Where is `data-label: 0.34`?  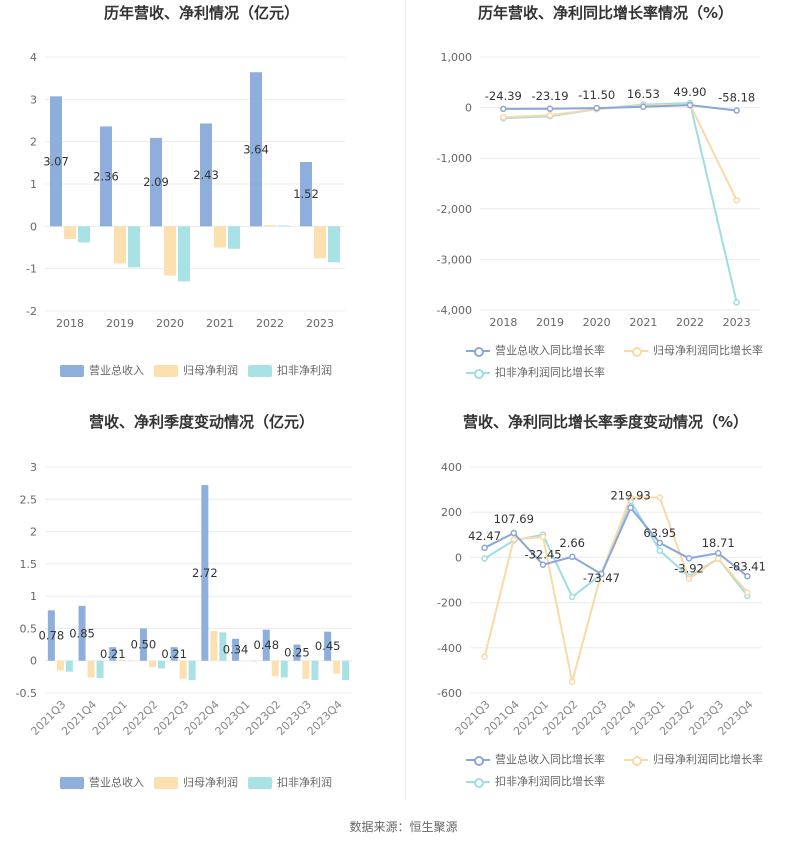
data-label: 0.34 is located at coordinates (236, 650).